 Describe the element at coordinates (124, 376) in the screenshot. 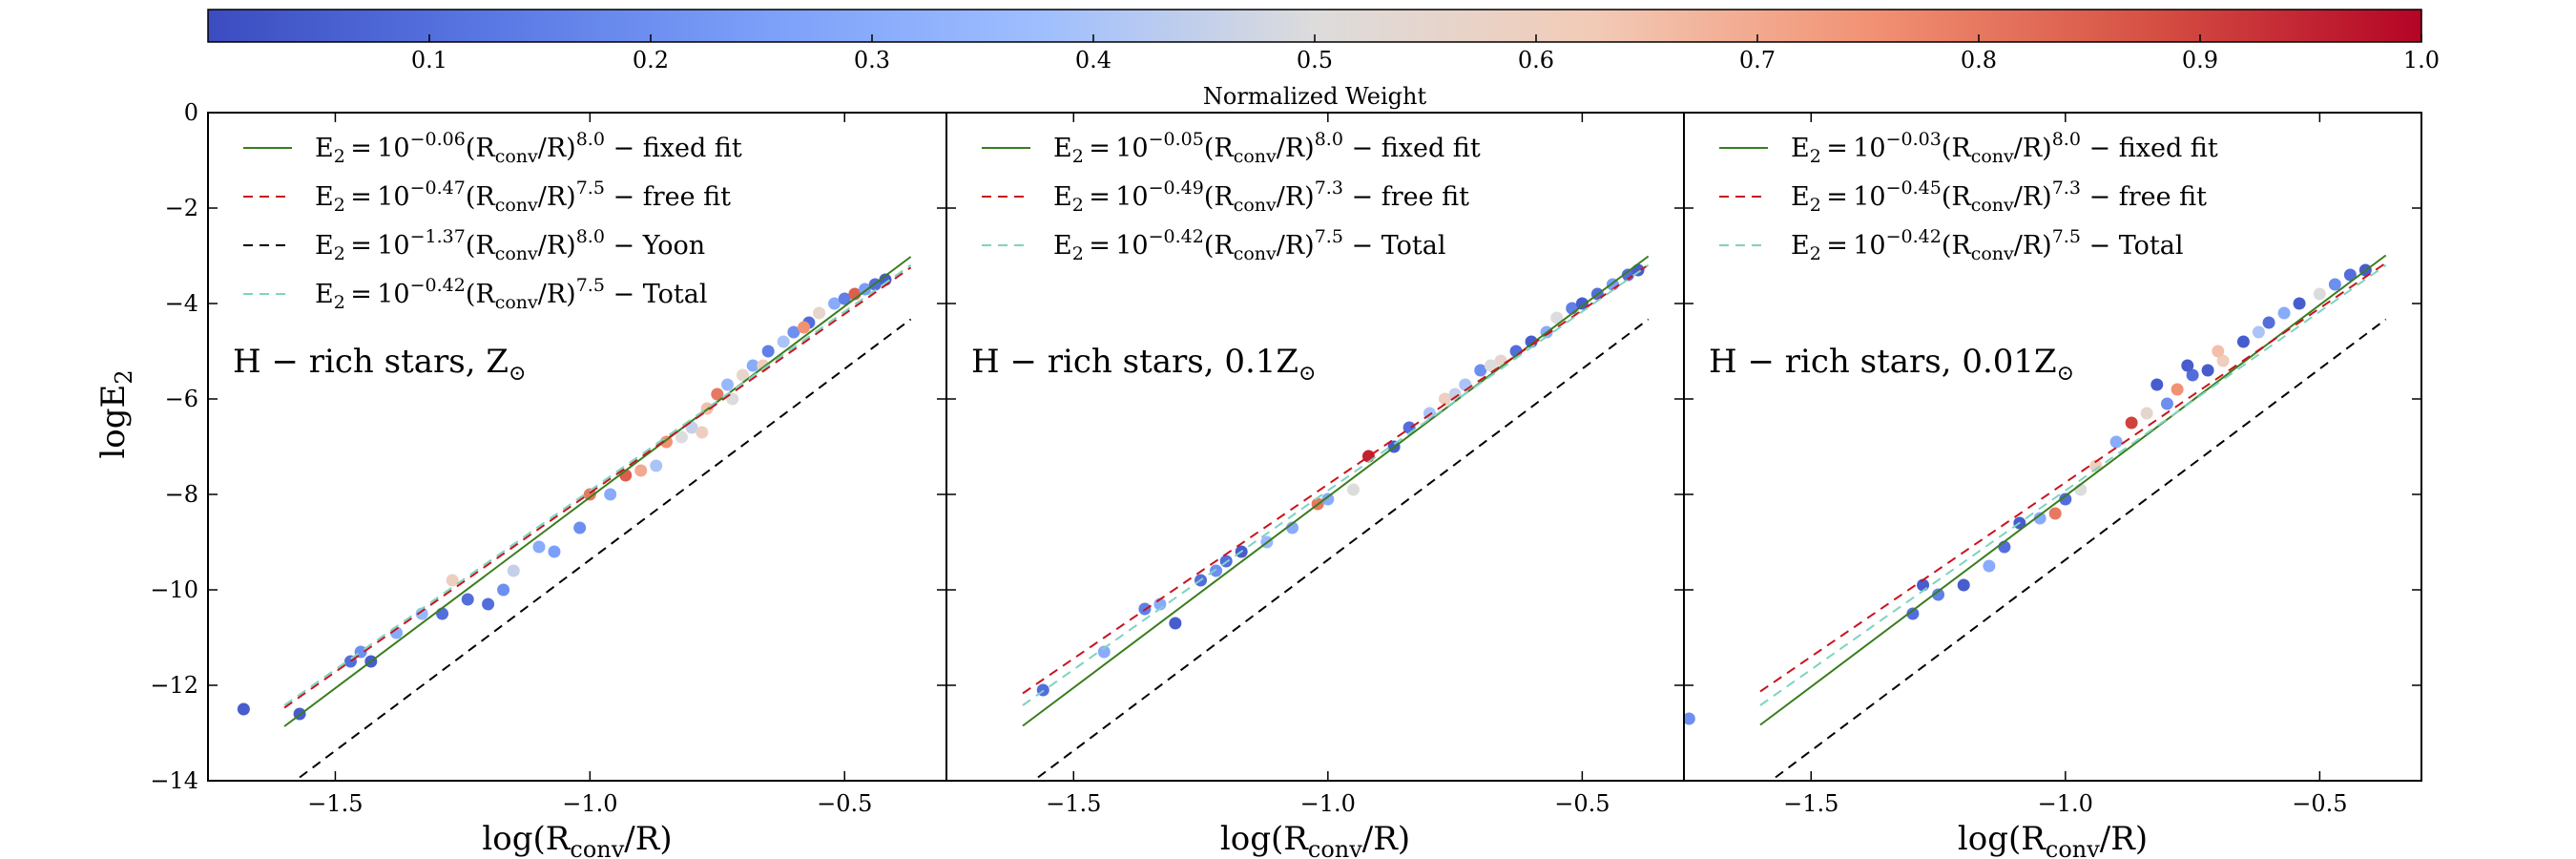

I see `y-axis-title-sub: 2` at that location.